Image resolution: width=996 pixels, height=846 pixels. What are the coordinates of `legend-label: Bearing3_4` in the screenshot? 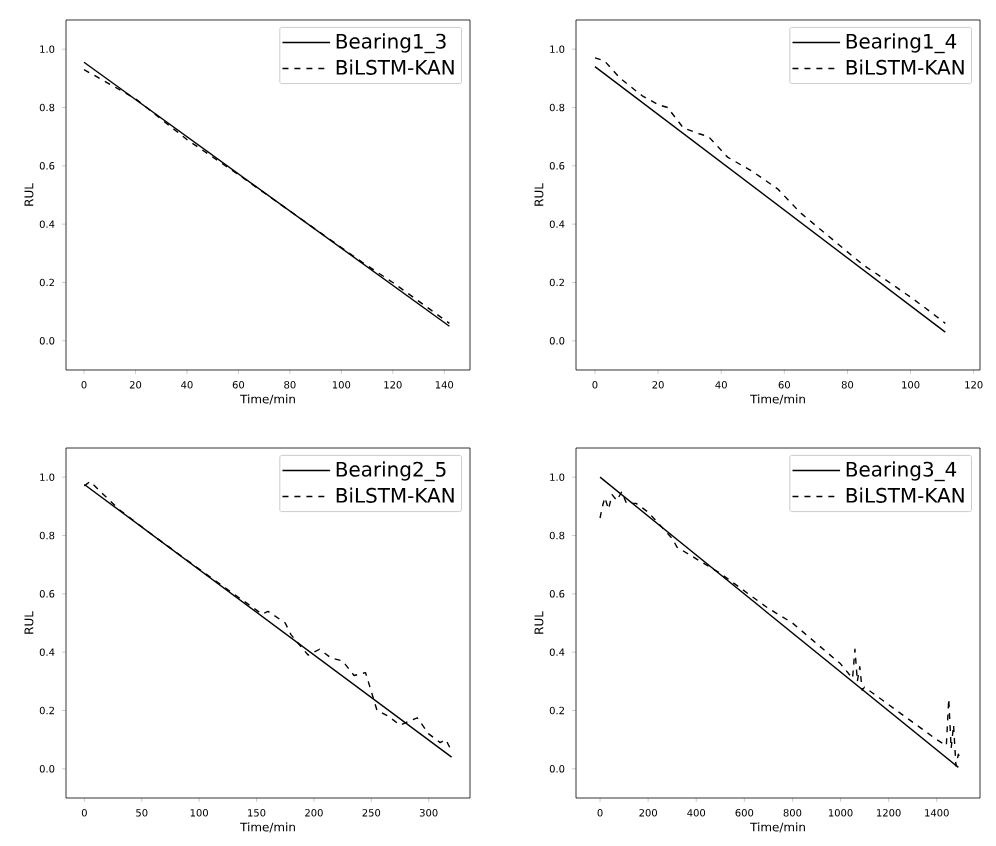 It's located at (901, 471).